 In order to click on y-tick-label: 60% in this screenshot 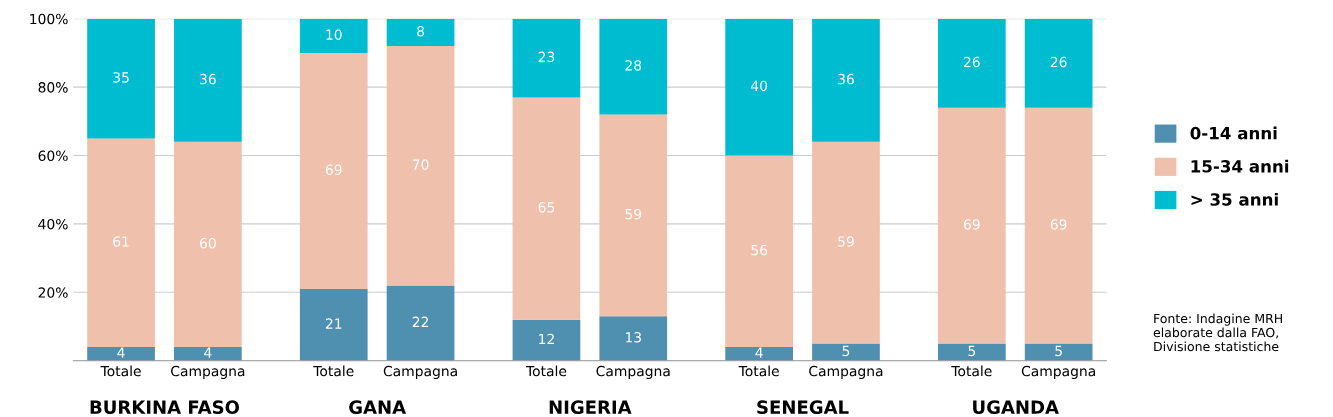, I will do `click(53, 156)`.